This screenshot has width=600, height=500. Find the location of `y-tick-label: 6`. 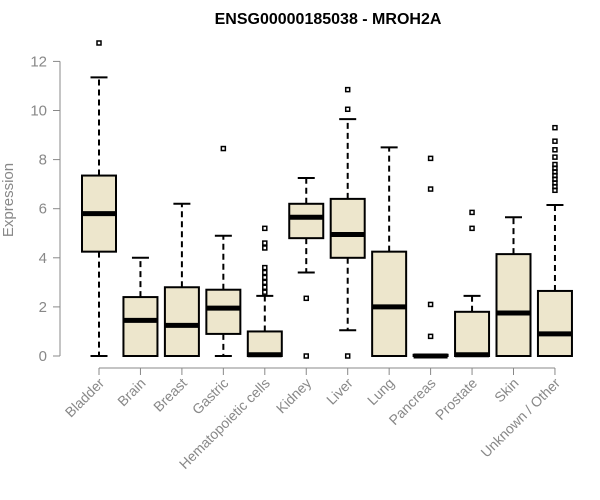

y-tick-label: 6 is located at coordinates (43, 209).